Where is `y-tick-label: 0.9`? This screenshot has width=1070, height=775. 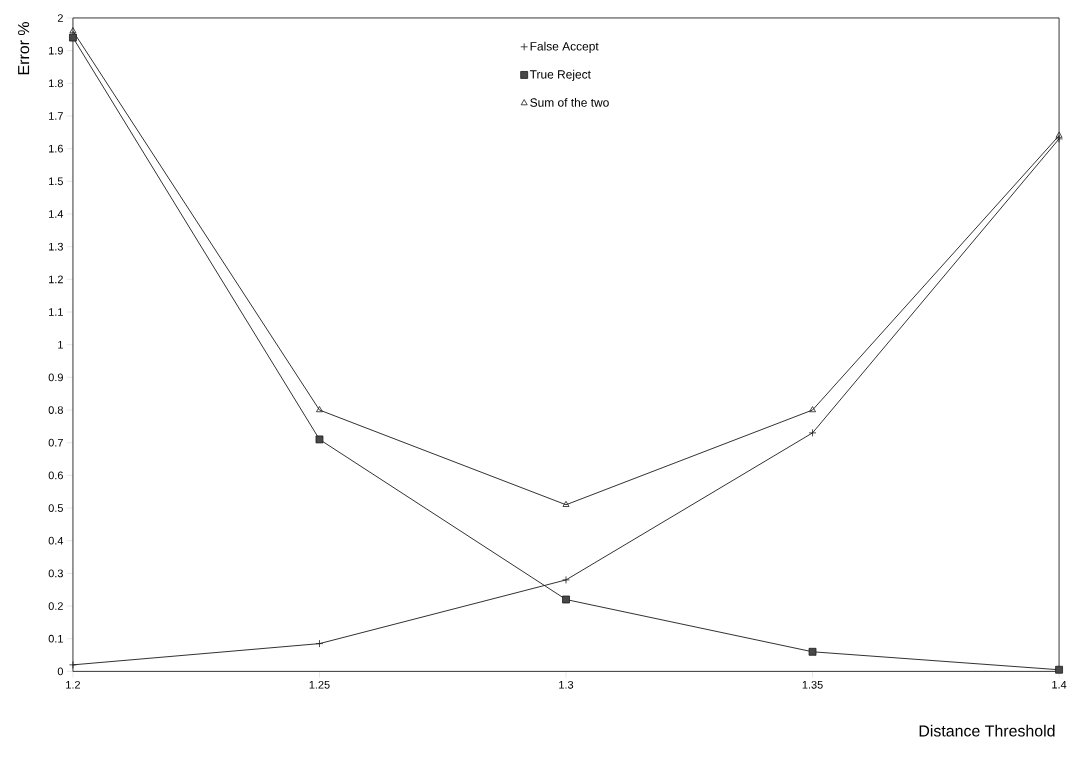
y-tick-label: 0.9 is located at coordinates (55, 377).